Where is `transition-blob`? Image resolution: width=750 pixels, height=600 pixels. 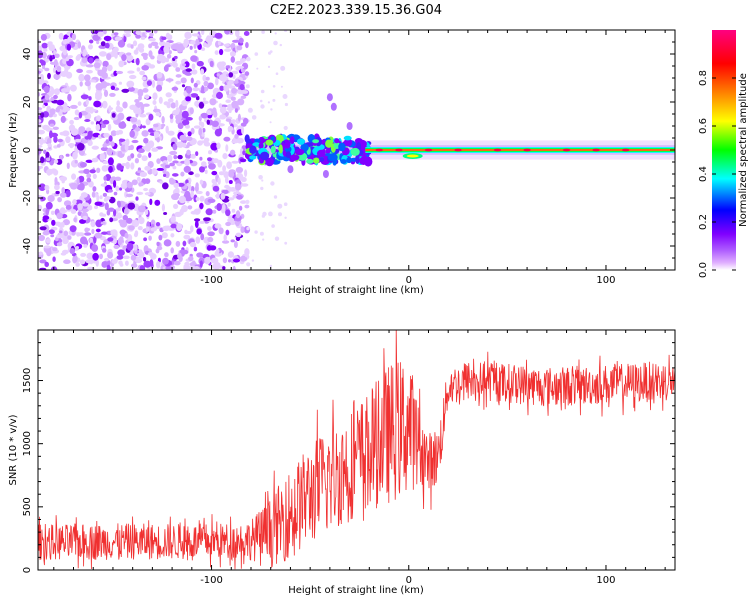 transition-blob is located at coordinates (265, 156).